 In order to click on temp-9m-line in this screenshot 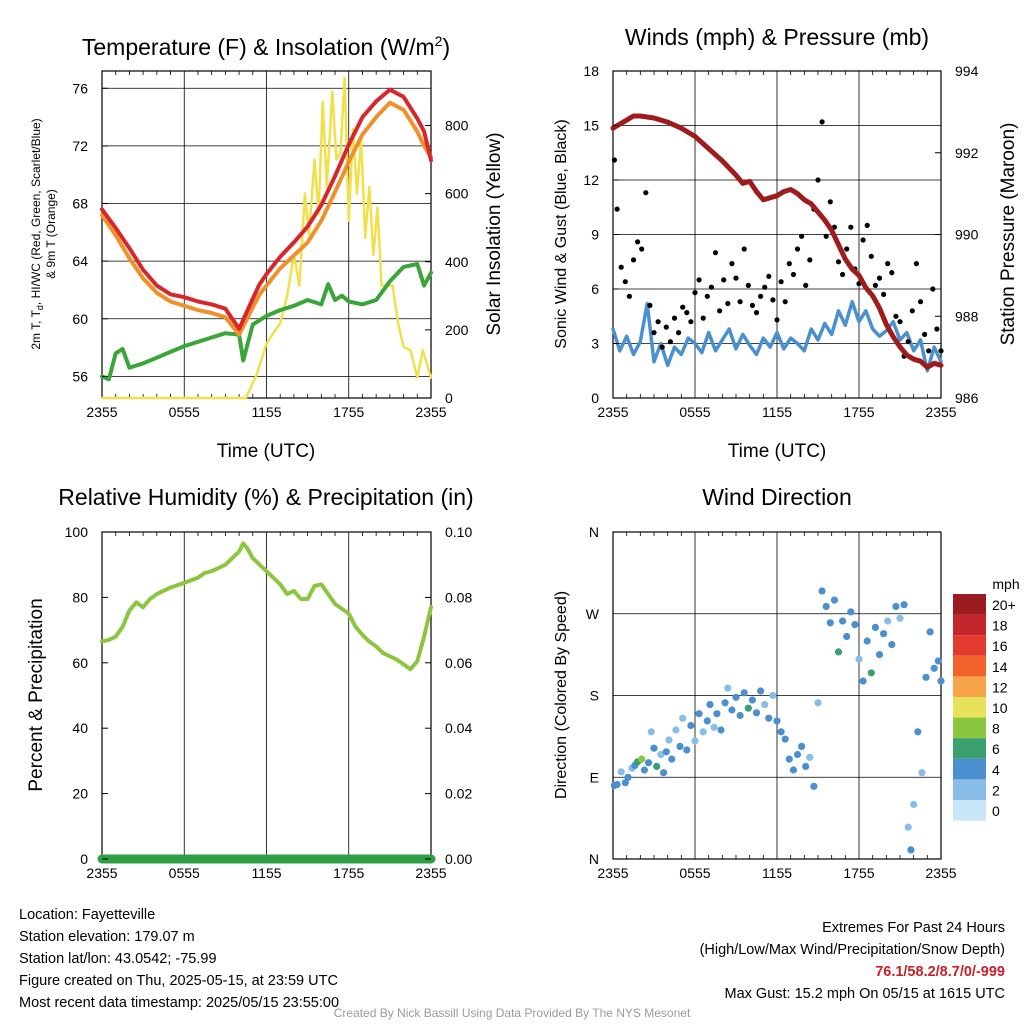, I will do `click(266, 218)`.